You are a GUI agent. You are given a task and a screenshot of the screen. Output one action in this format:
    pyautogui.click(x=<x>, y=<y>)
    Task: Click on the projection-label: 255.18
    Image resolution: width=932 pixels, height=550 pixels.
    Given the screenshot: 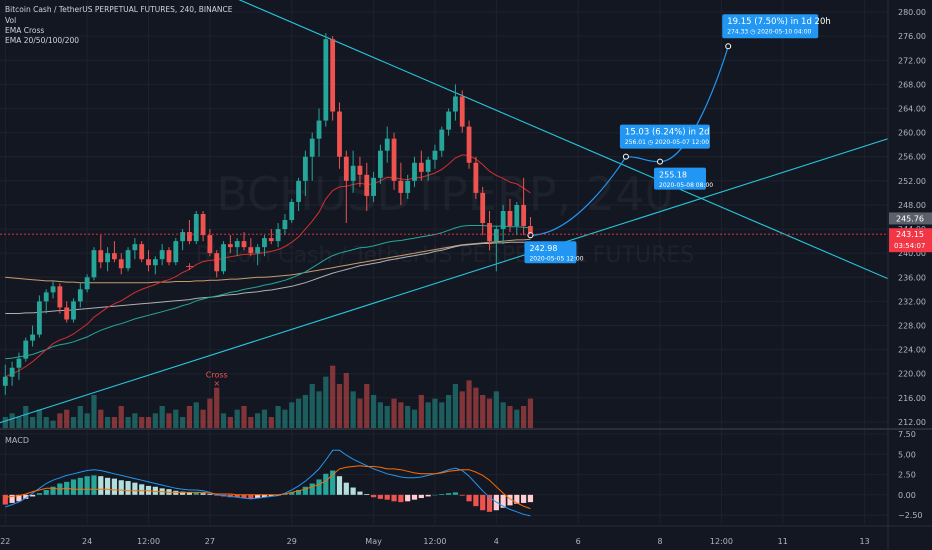 What is the action you would take?
    pyautogui.click(x=673, y=175)
    